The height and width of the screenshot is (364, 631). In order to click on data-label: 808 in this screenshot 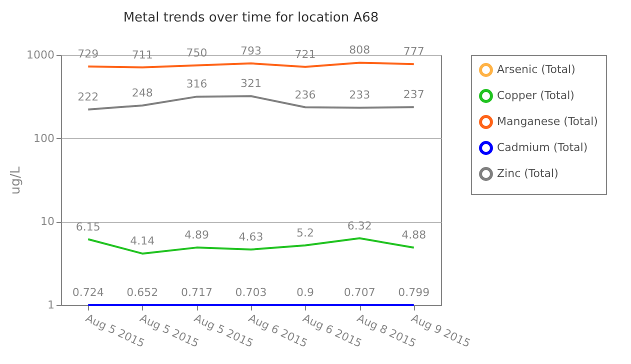, I will do `click(359, 50)`.